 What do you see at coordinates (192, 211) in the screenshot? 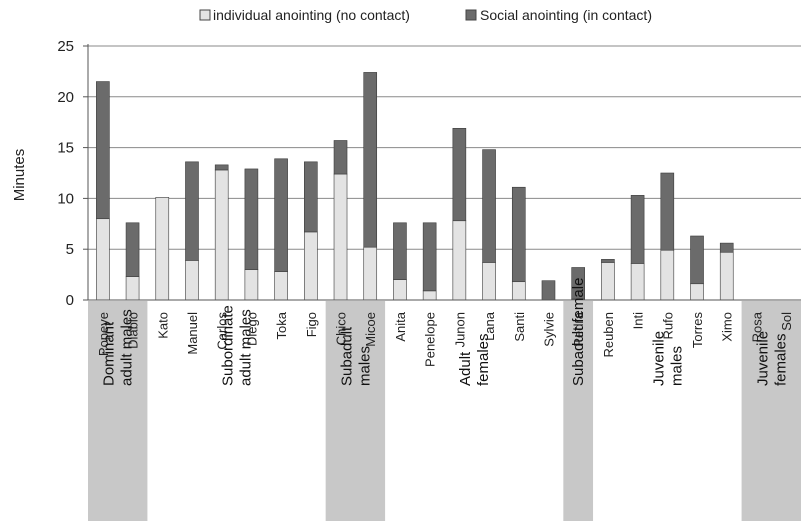
I see `bar-social-manuel` at bounding box center [192, 211].